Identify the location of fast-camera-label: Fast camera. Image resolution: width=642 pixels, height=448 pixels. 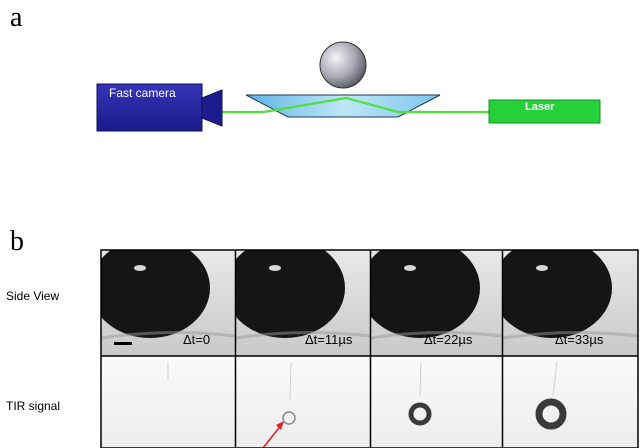
(142, 93).